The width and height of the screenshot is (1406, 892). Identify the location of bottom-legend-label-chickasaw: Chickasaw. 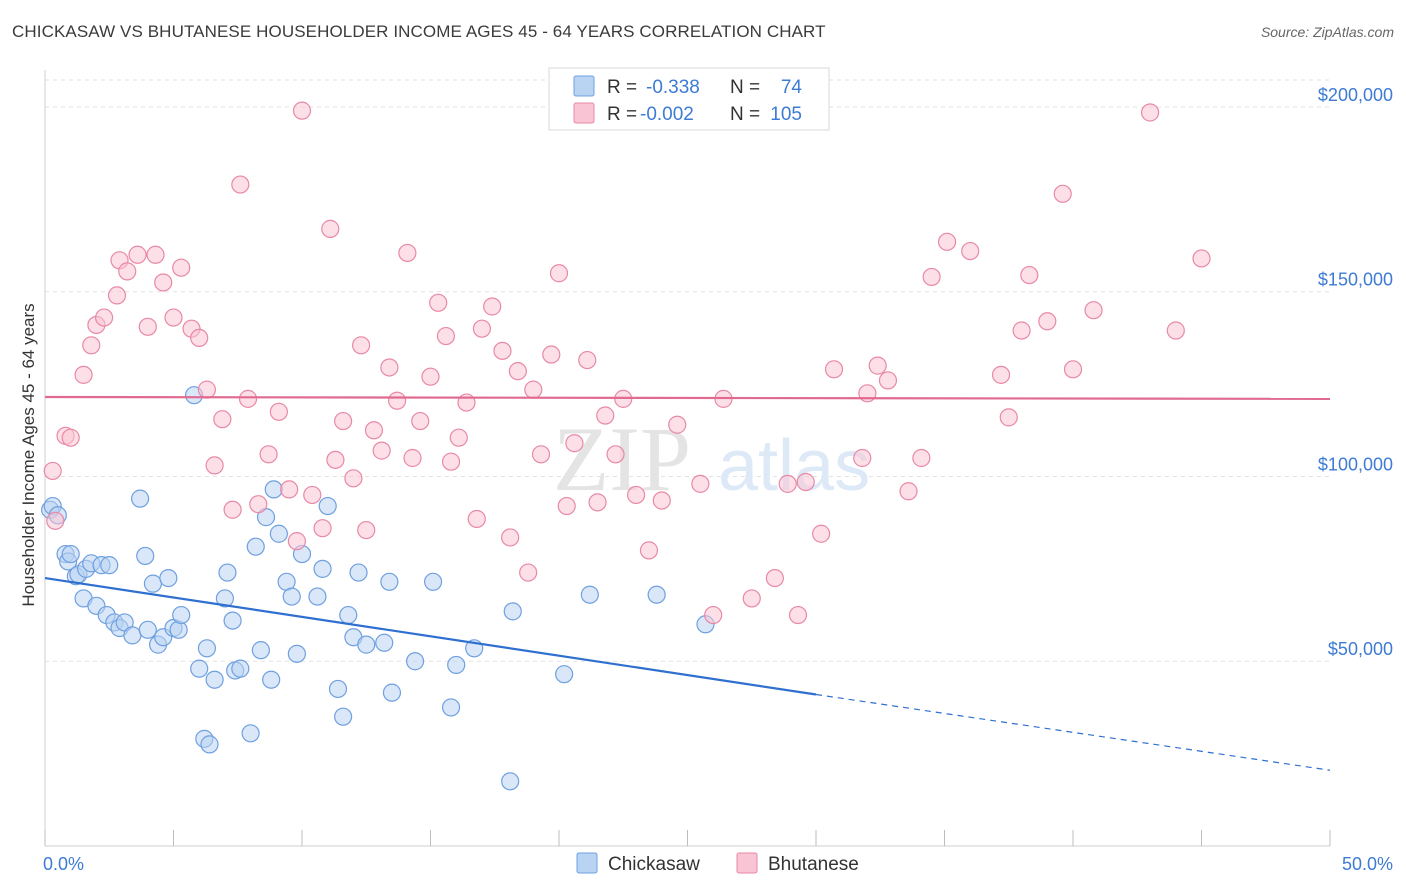
(654, 864).